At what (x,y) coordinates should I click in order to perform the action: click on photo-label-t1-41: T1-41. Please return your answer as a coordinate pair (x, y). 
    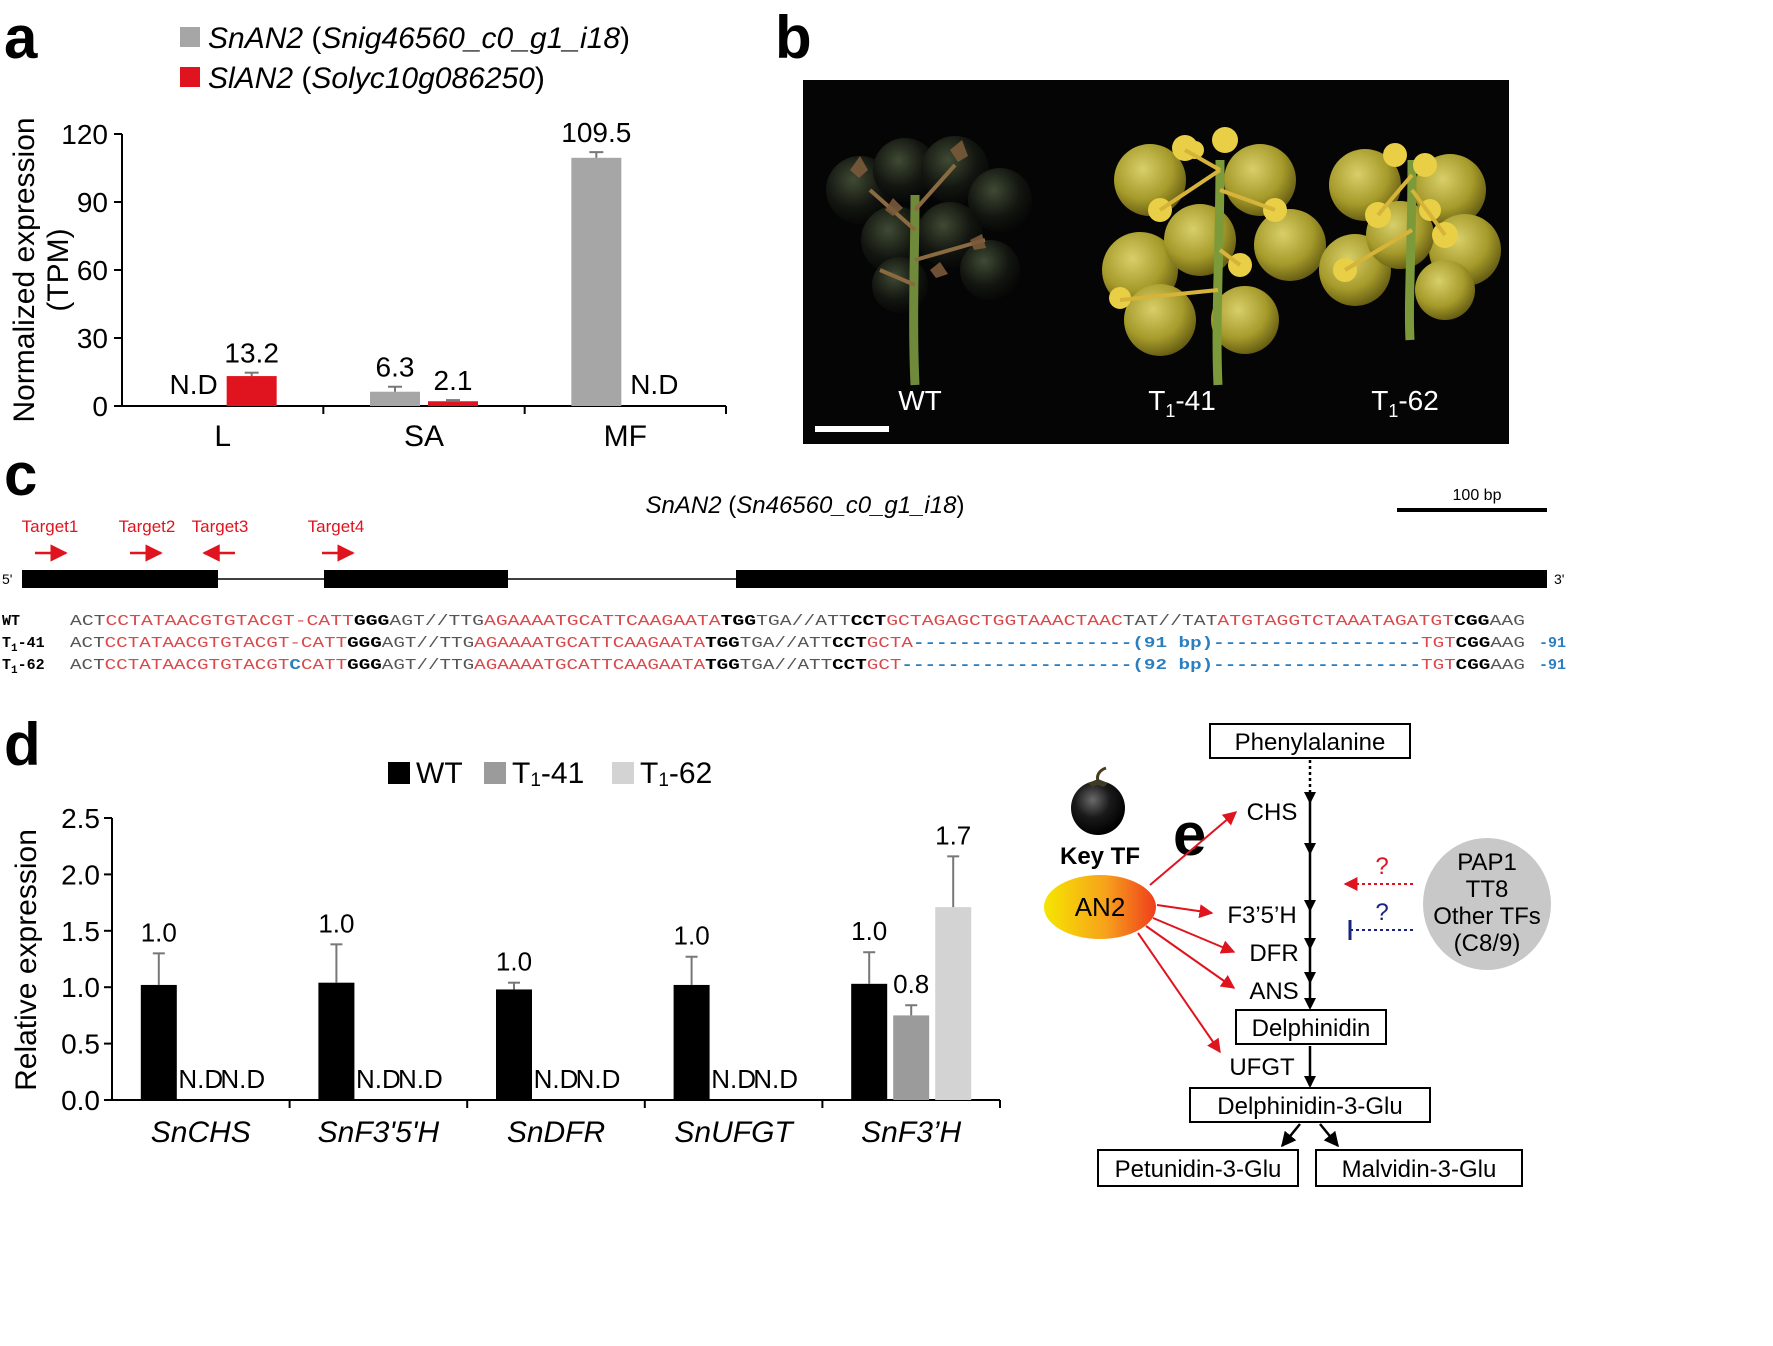
    Looking at the image, I should click on (1182, 403).